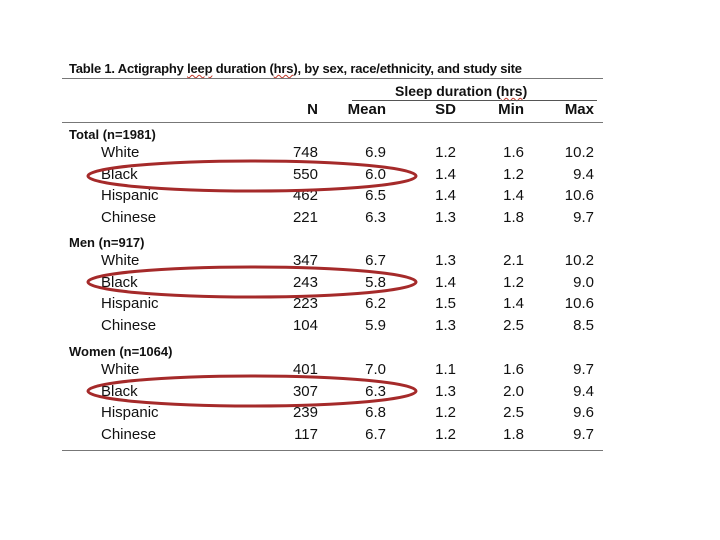  What do you see at coordinates (375, 152) in the screenshot?
I see `mean-cell: 6.9` at bounding box center [375, 152].